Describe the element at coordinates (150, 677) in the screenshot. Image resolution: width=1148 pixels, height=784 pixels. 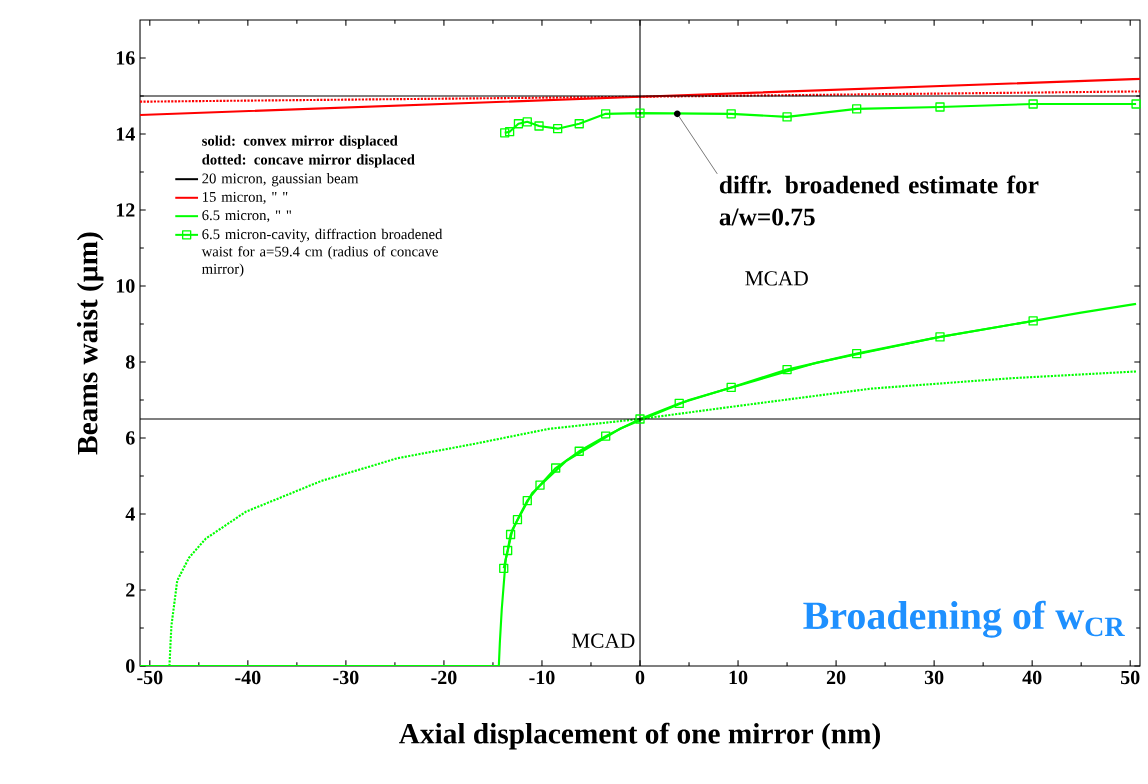
I see `x-tick-label: -50` at that location.